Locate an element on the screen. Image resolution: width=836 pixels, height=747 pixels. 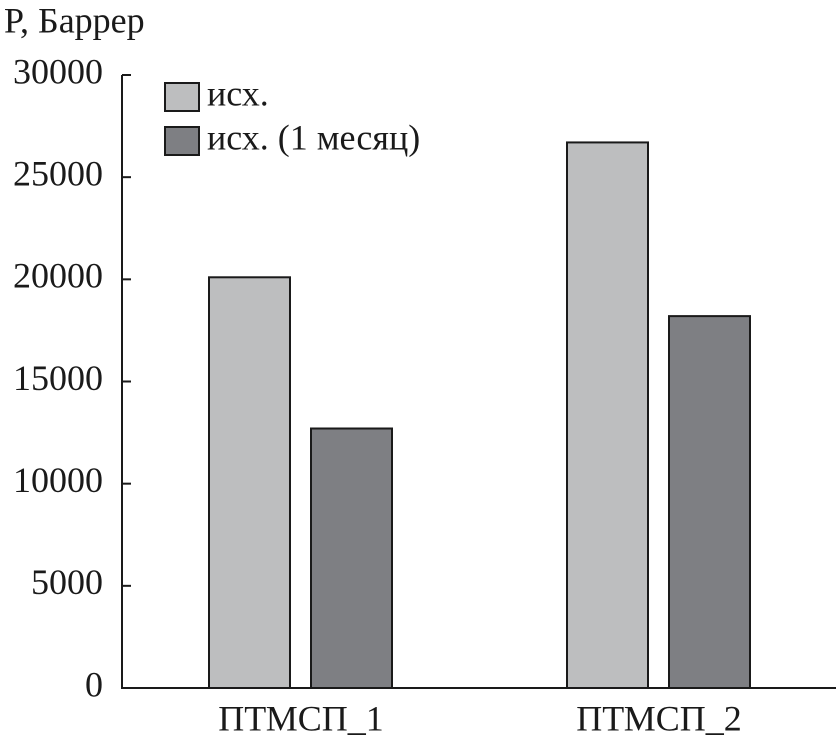
y-tick-label: 20000 is located at coordinates (58, 276).